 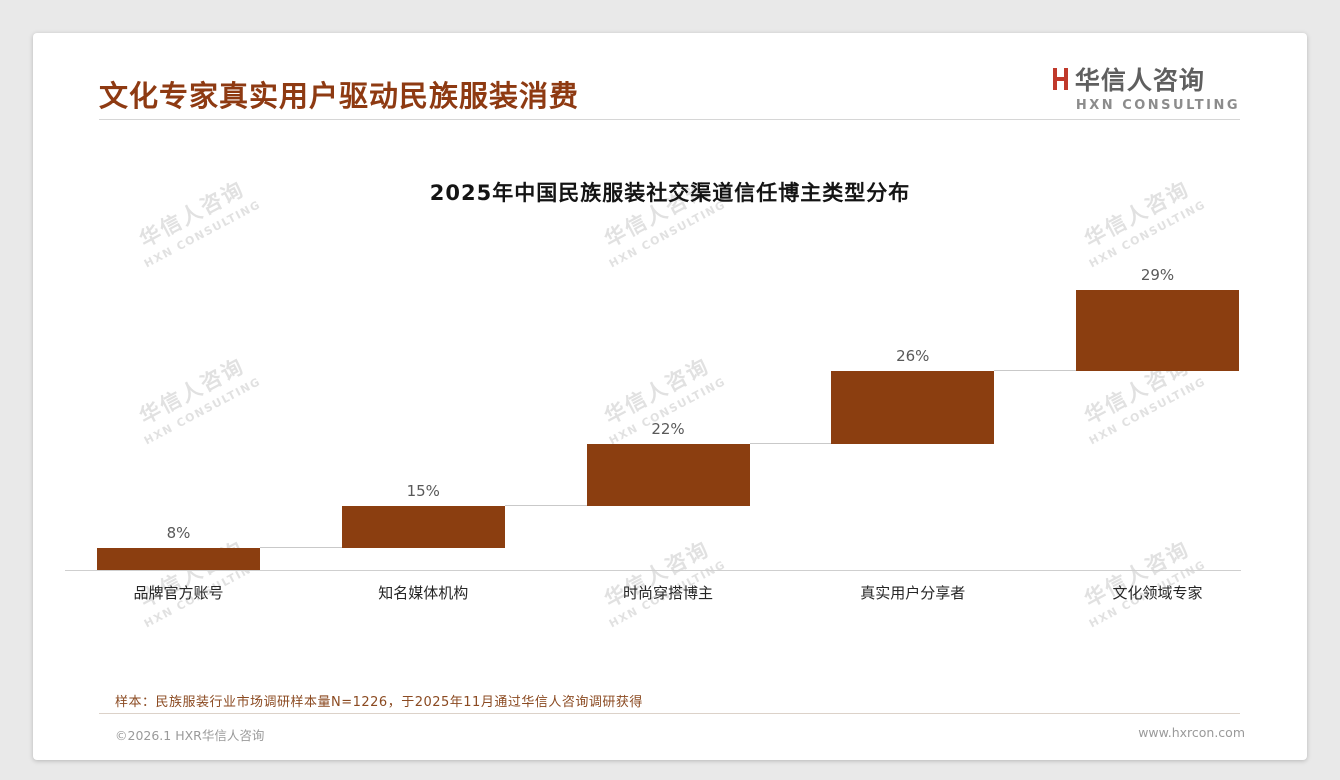 What do you see at coordinates (669, 119) in the screenshot?
I see `header-divider` at bounding box center [669, 119].